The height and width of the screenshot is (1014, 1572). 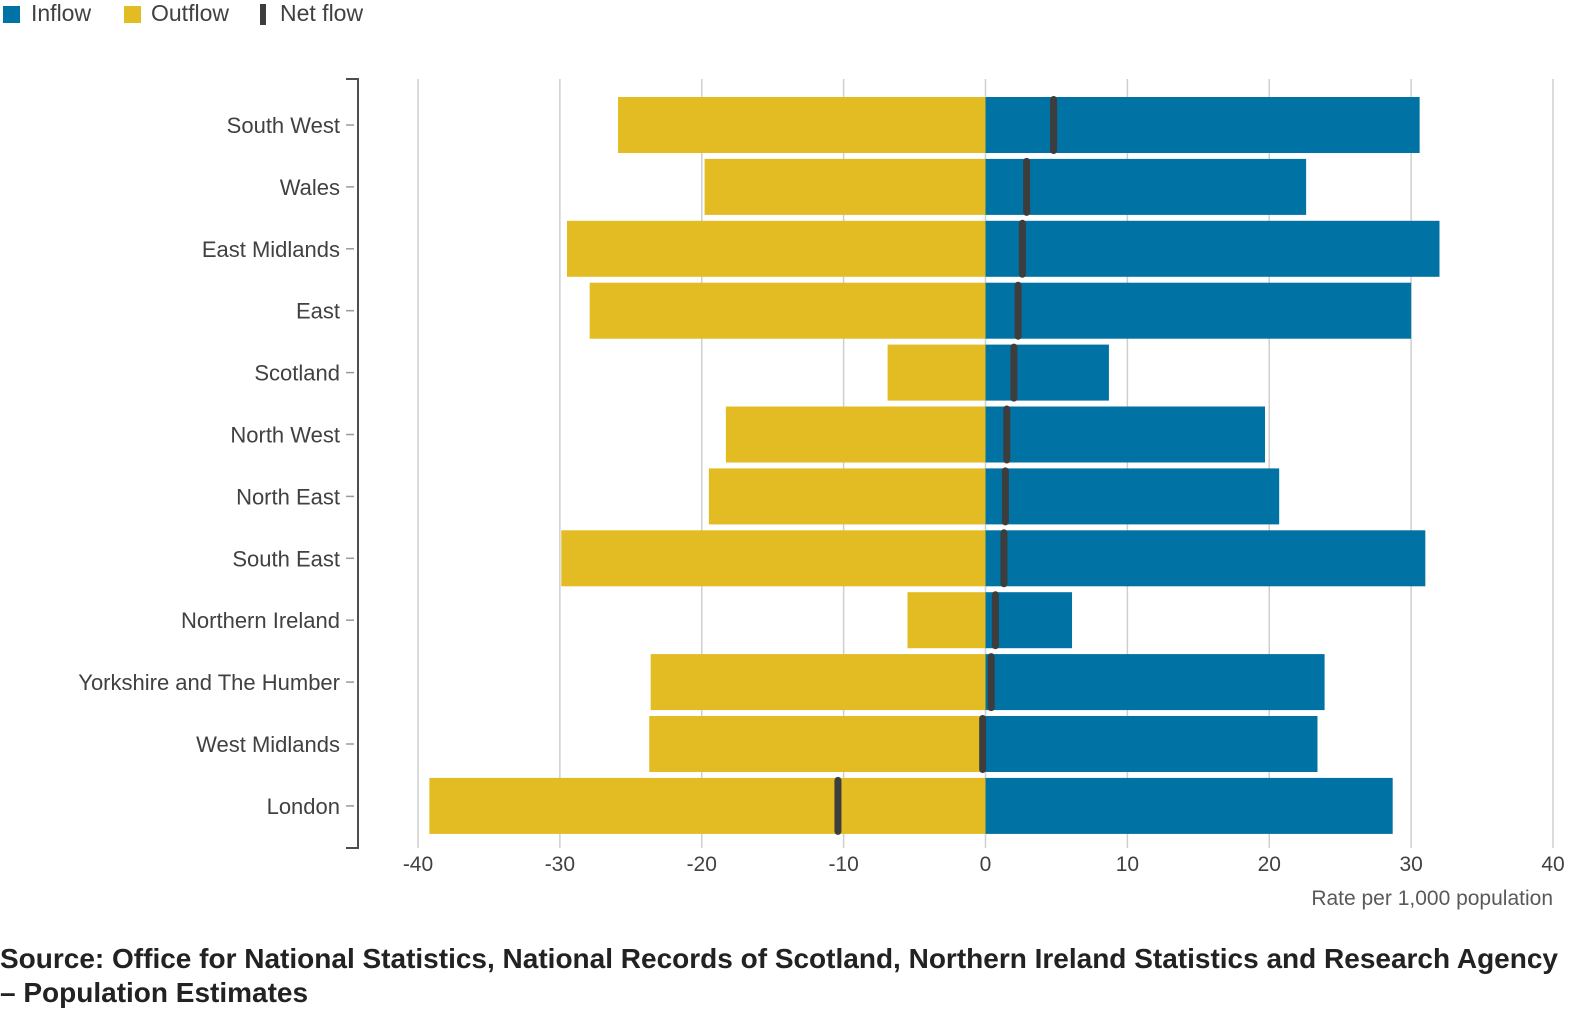 I want to click on marker-netflow-london, so click(x=838, y=805).